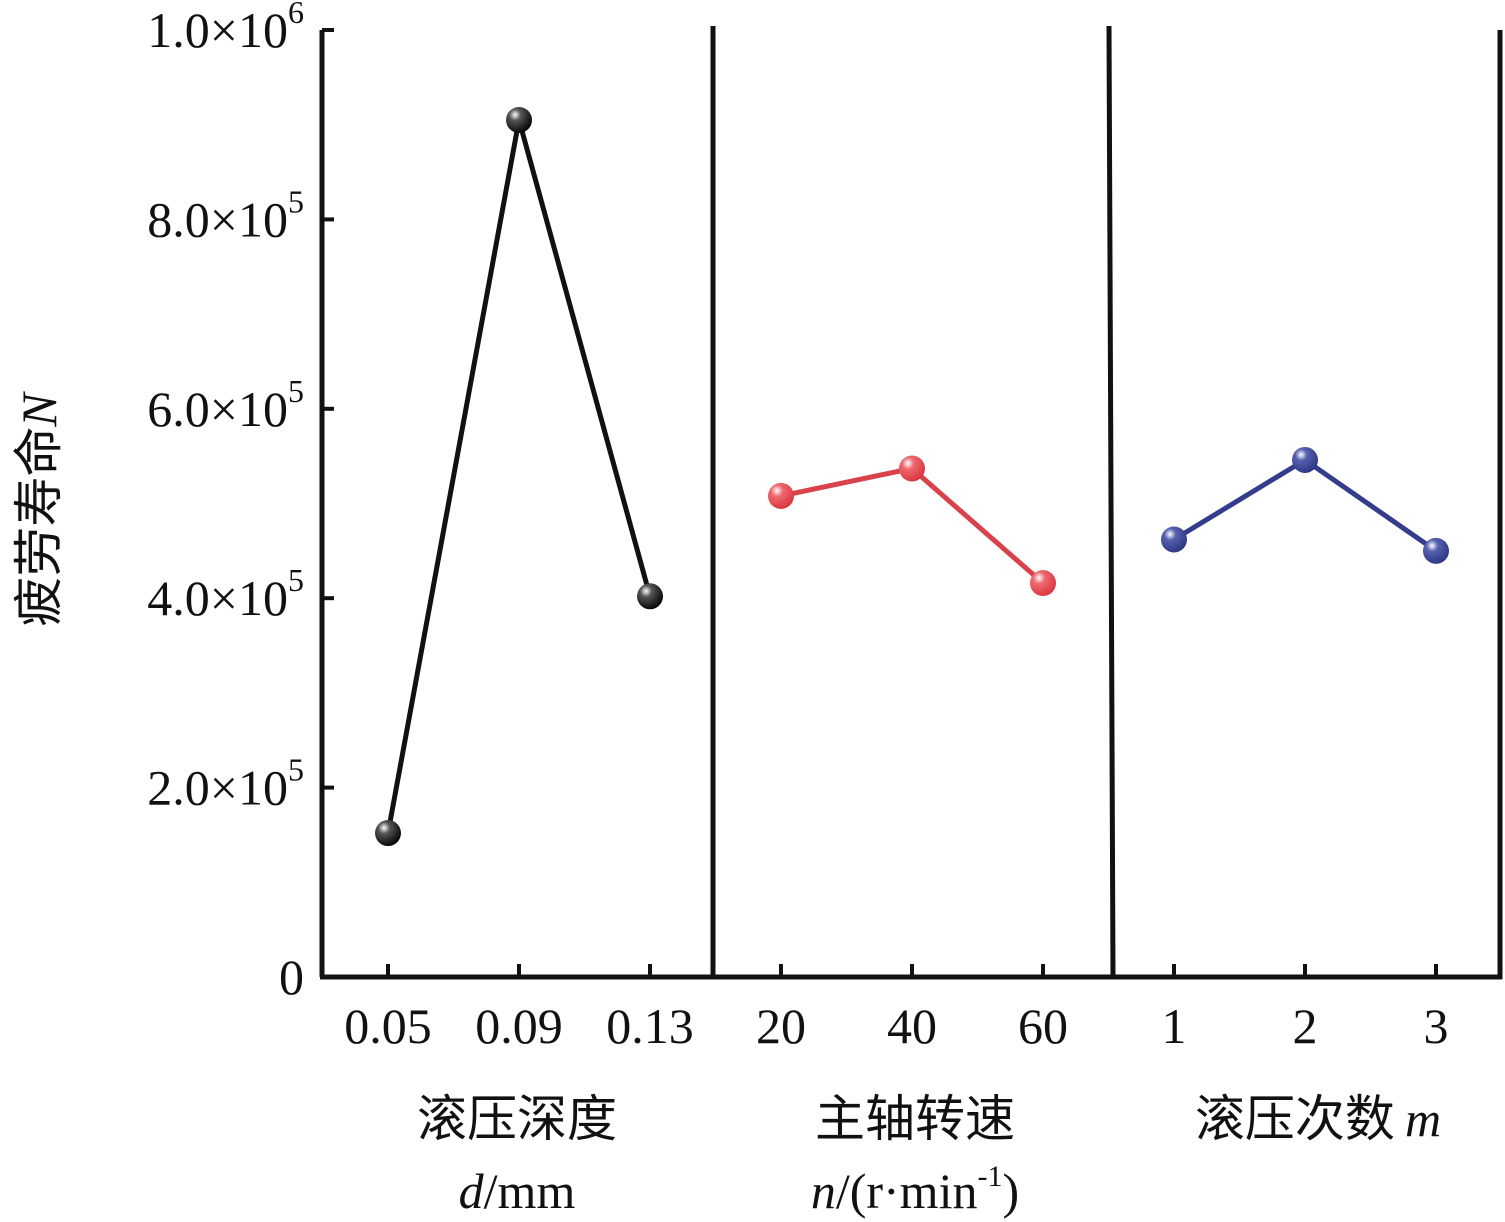  What do you see at coordinates (217, 598) in the screenshot?
I see `y-tick-mantissa: 4.0×10` at bounding box center [217, 598].